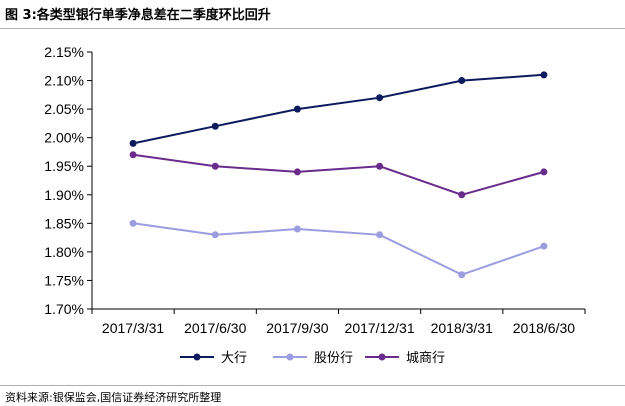 The height and width of the screenshot is (406, 625). What do you see at coordinates (64, 138) in the screenshot?
I see `y-tick-label: 2.00%` at bounding box center [64, 138].